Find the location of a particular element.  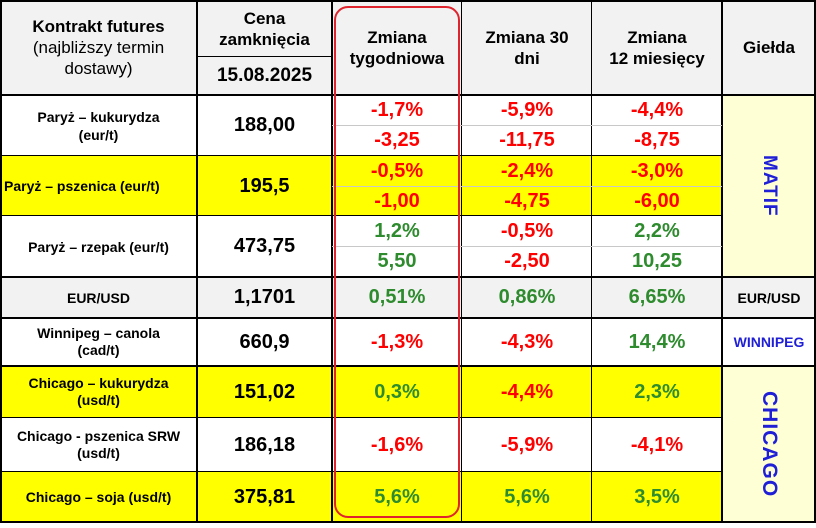

value: -1,7% is located at coordinates (397, 109).